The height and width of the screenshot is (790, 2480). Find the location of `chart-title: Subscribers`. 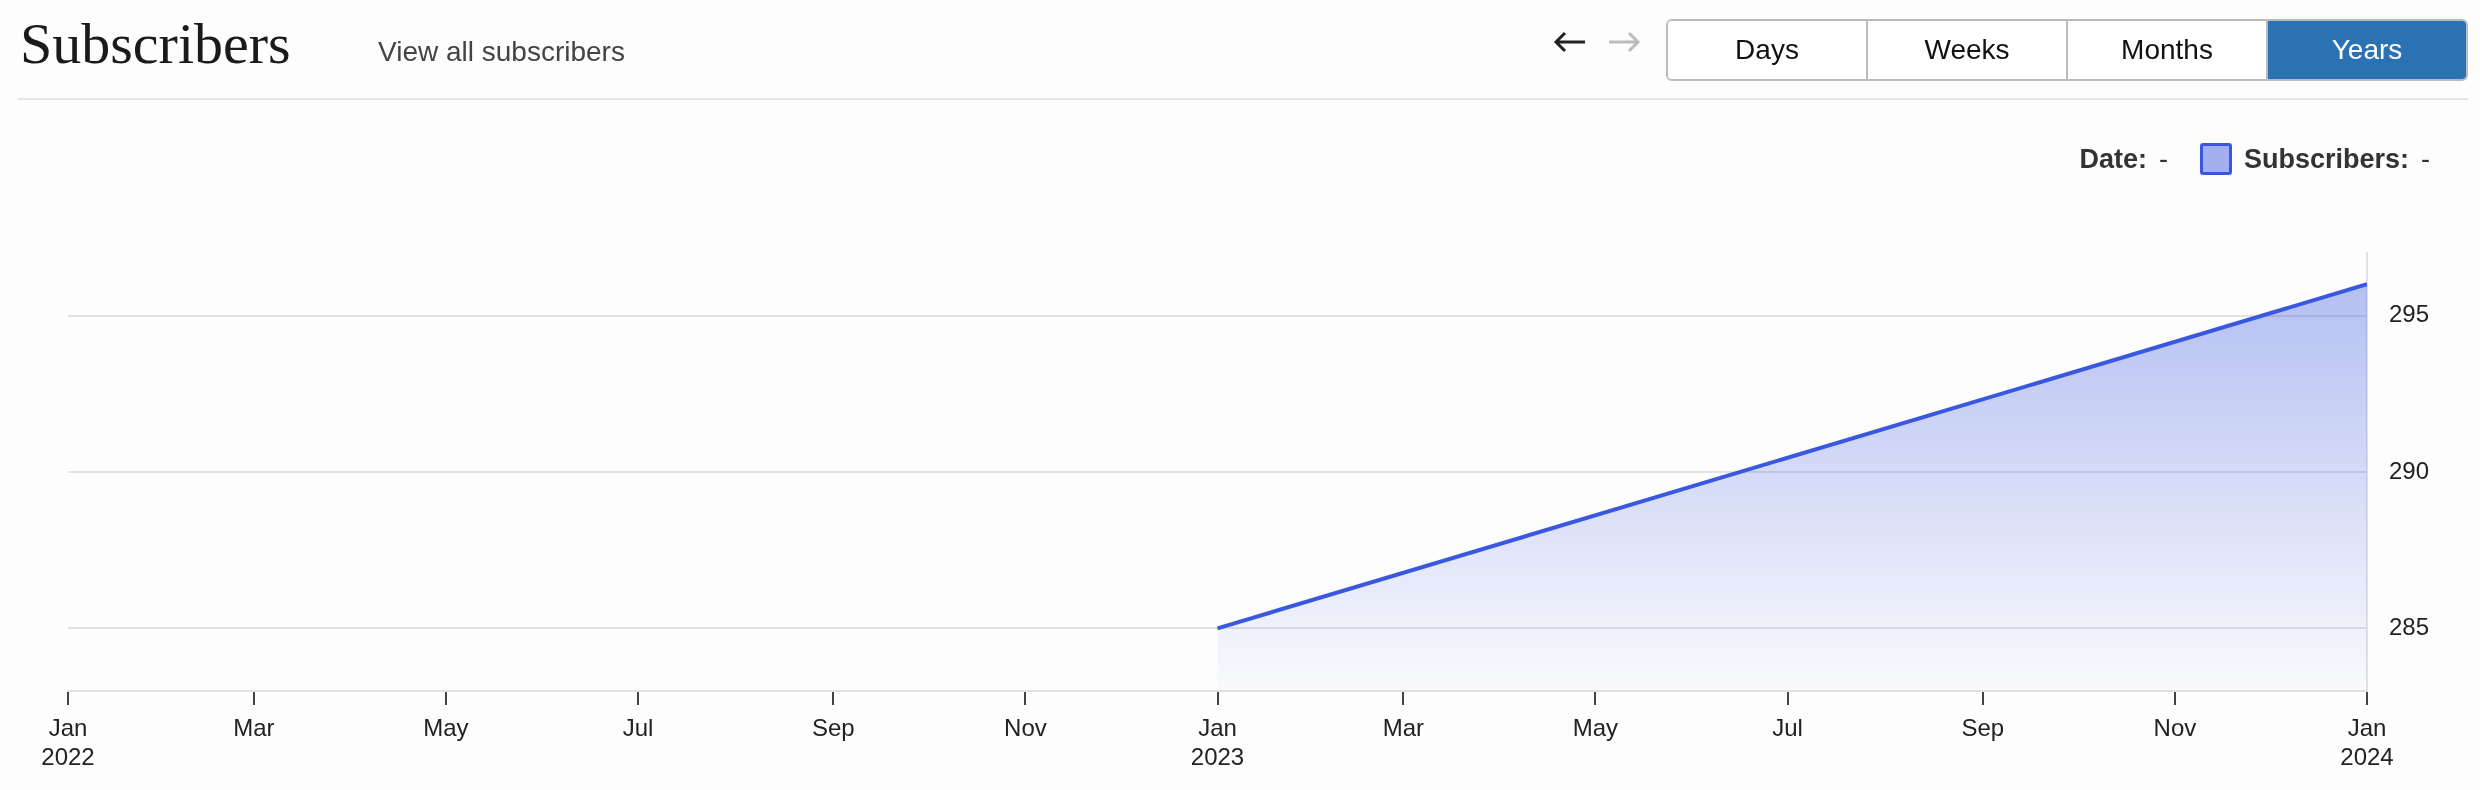

chart-title: Subscribers is located at coordinates (155, 43).